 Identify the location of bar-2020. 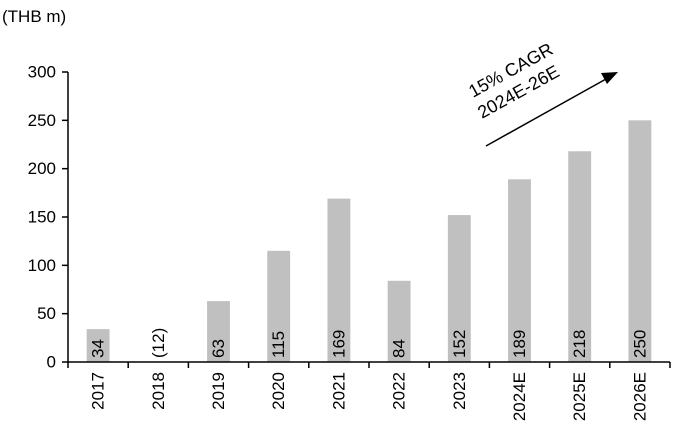
(279, 306).